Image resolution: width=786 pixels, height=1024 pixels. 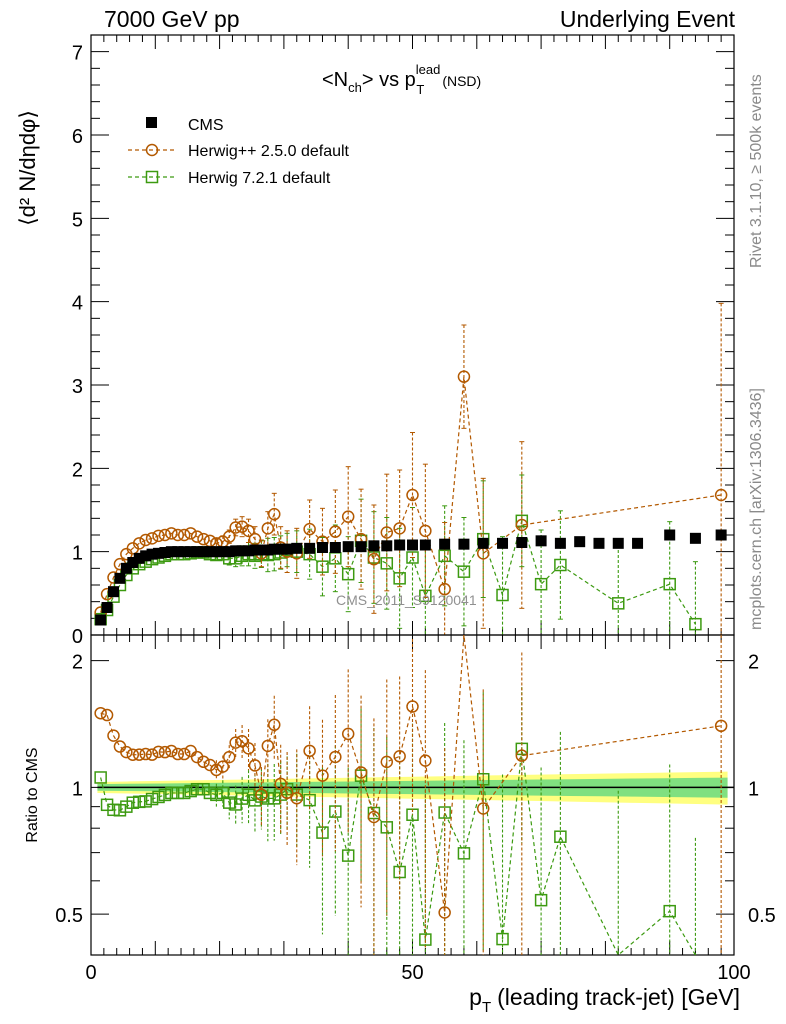 What do you see at coordinates (269, 151) in the screenshot?
I see `legend-herwigpp-label: Herwig++ 2.5.0 default` at bounding box center [269, 151].